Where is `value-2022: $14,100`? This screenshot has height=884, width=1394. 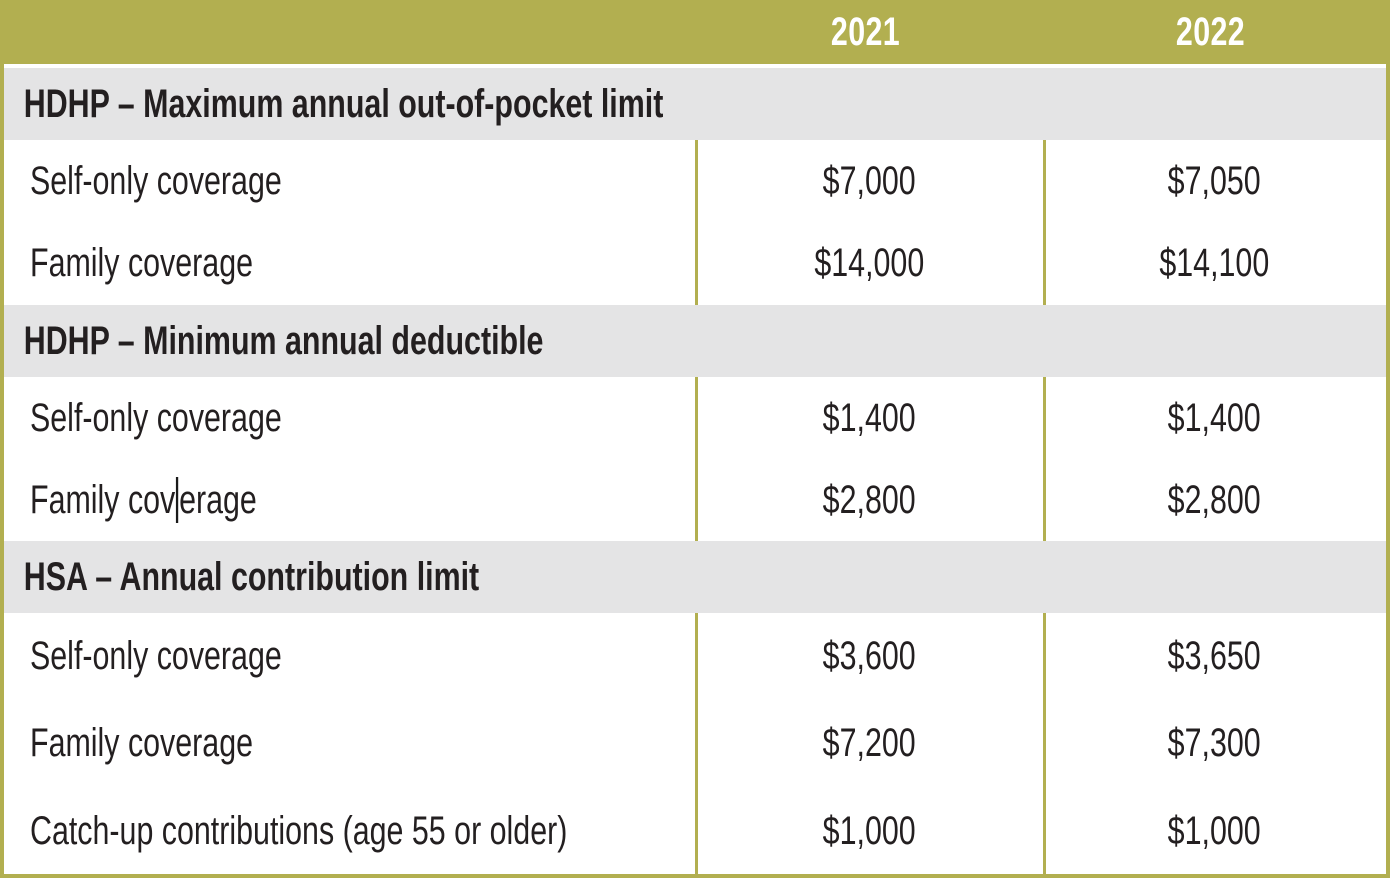 value-2022: $14,100 is located at coordinates (1214, 263).